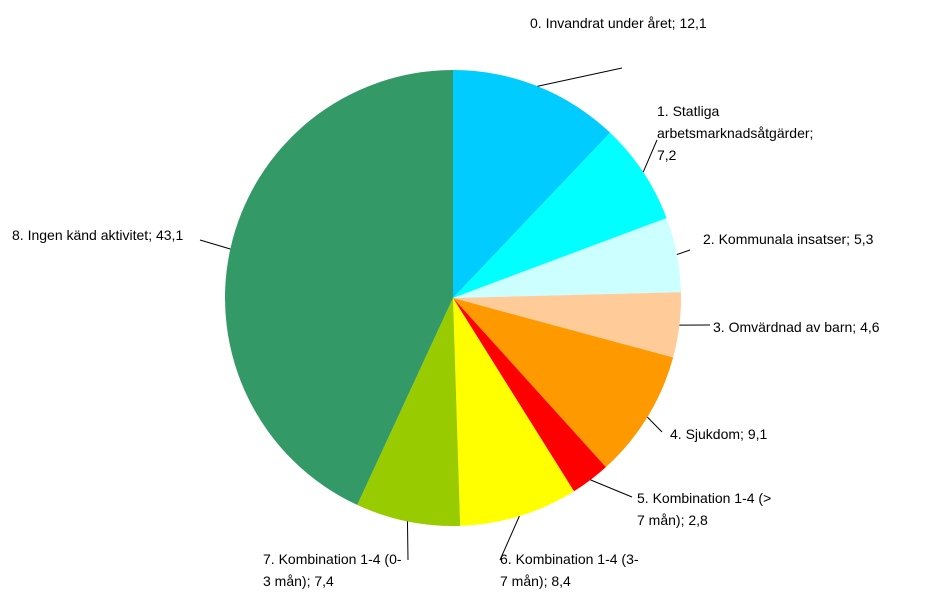 This screenshot has height=597, width=928. What do you see at coordinates (603, 23) in the screenshot?
I see `category-label: 0. Invandrat under året;` at bounding box center [603, 23].